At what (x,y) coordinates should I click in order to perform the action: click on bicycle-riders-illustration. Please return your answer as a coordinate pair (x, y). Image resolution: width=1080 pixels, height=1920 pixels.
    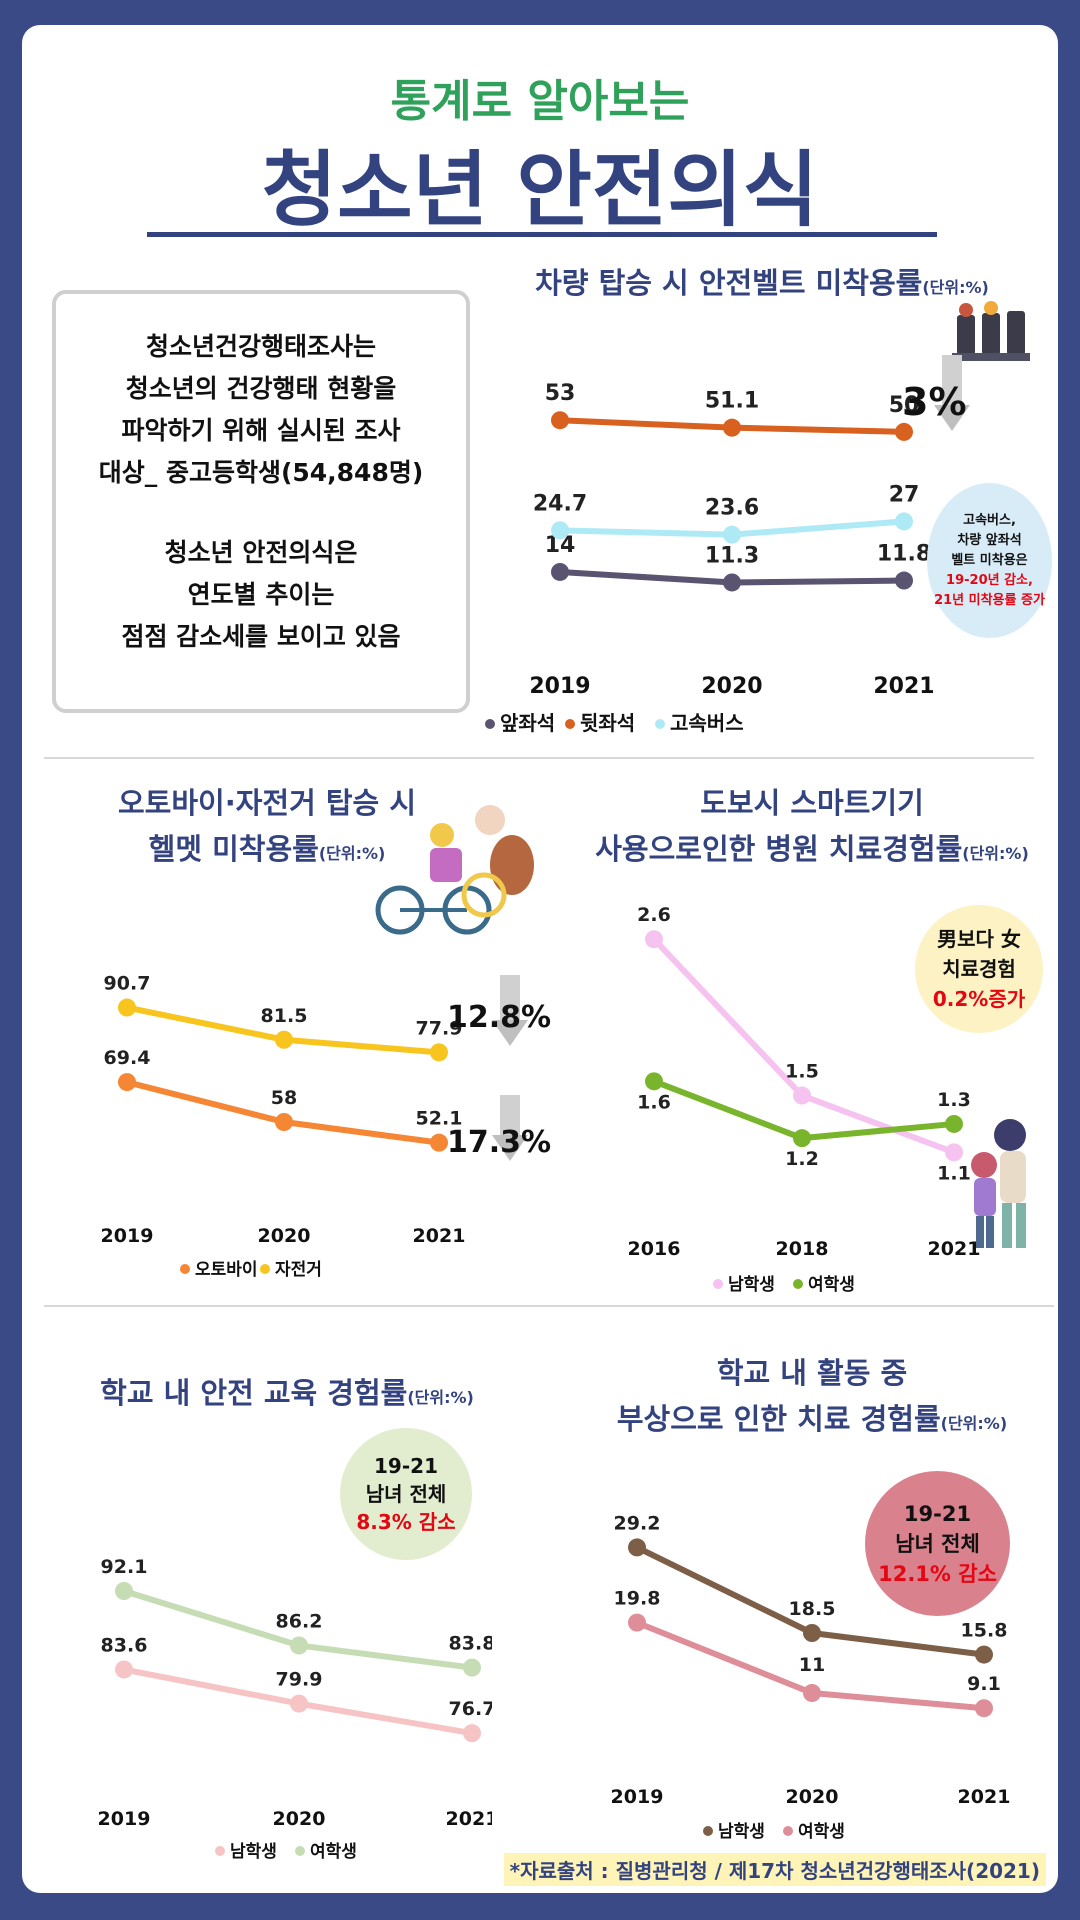
    Looking at the image, I should click on (457, 860).